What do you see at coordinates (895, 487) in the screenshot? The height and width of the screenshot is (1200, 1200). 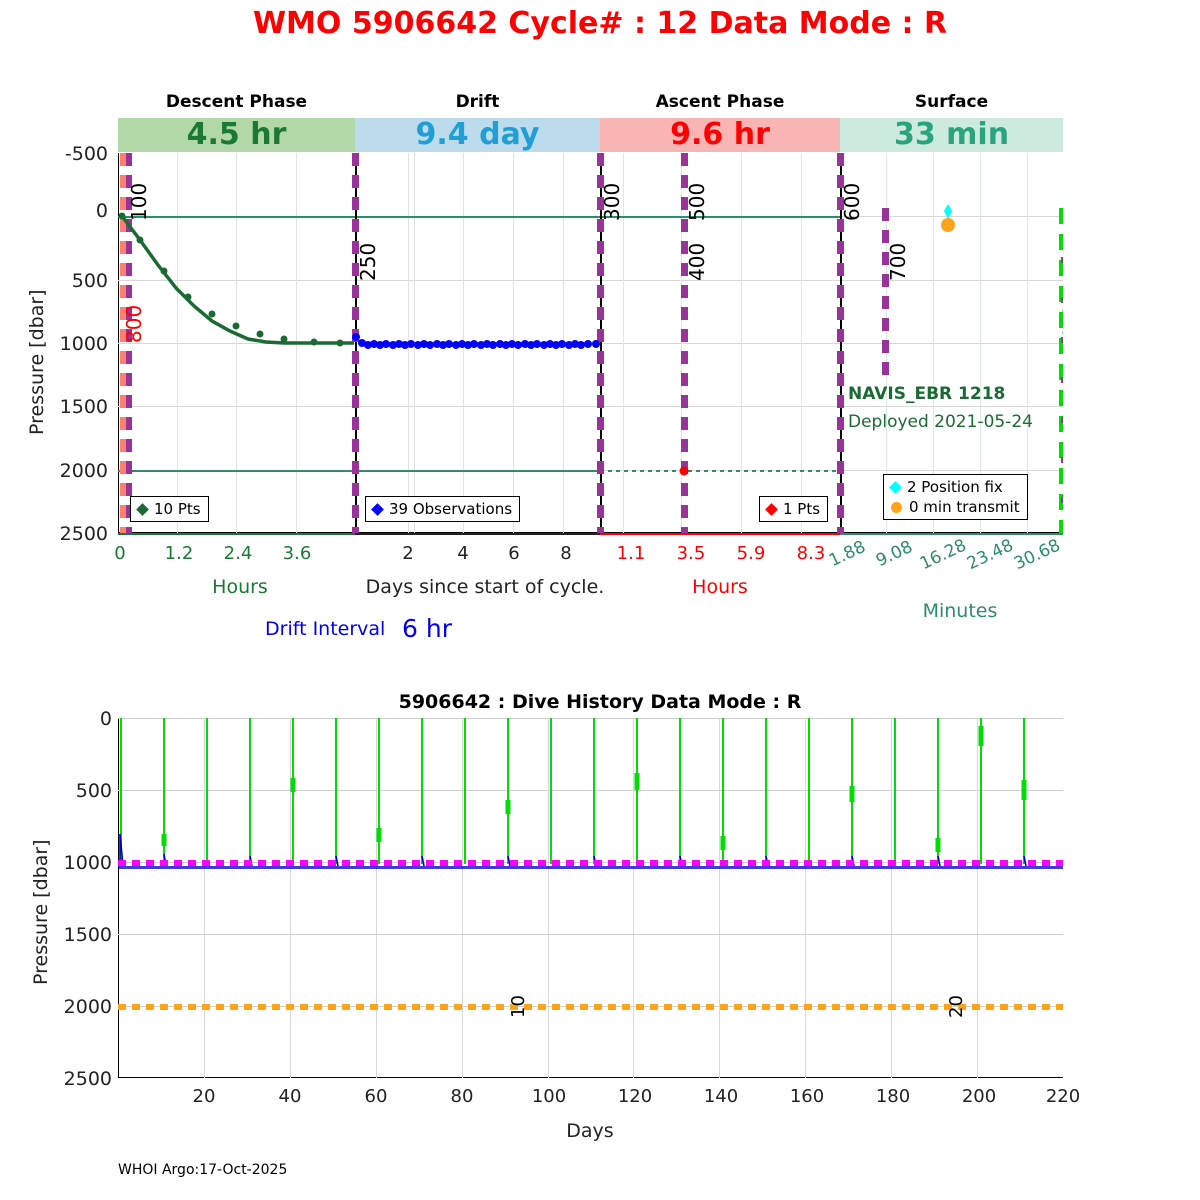 I see `position-fix-marker-icon` at bounding box center [895, 487].